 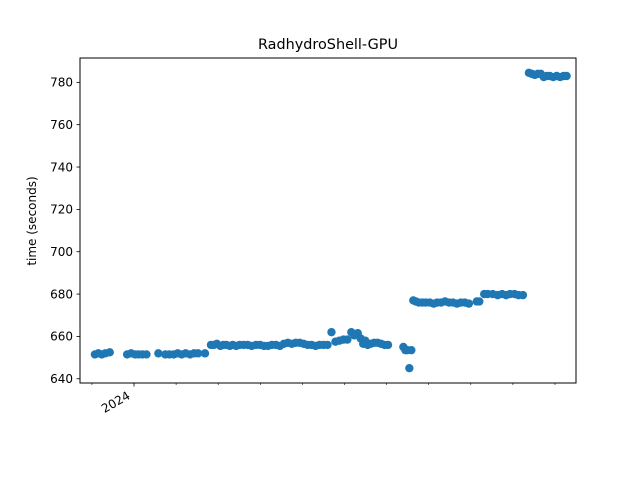 I want to click on y-tick-label: 640, so click(x=61, y=379).